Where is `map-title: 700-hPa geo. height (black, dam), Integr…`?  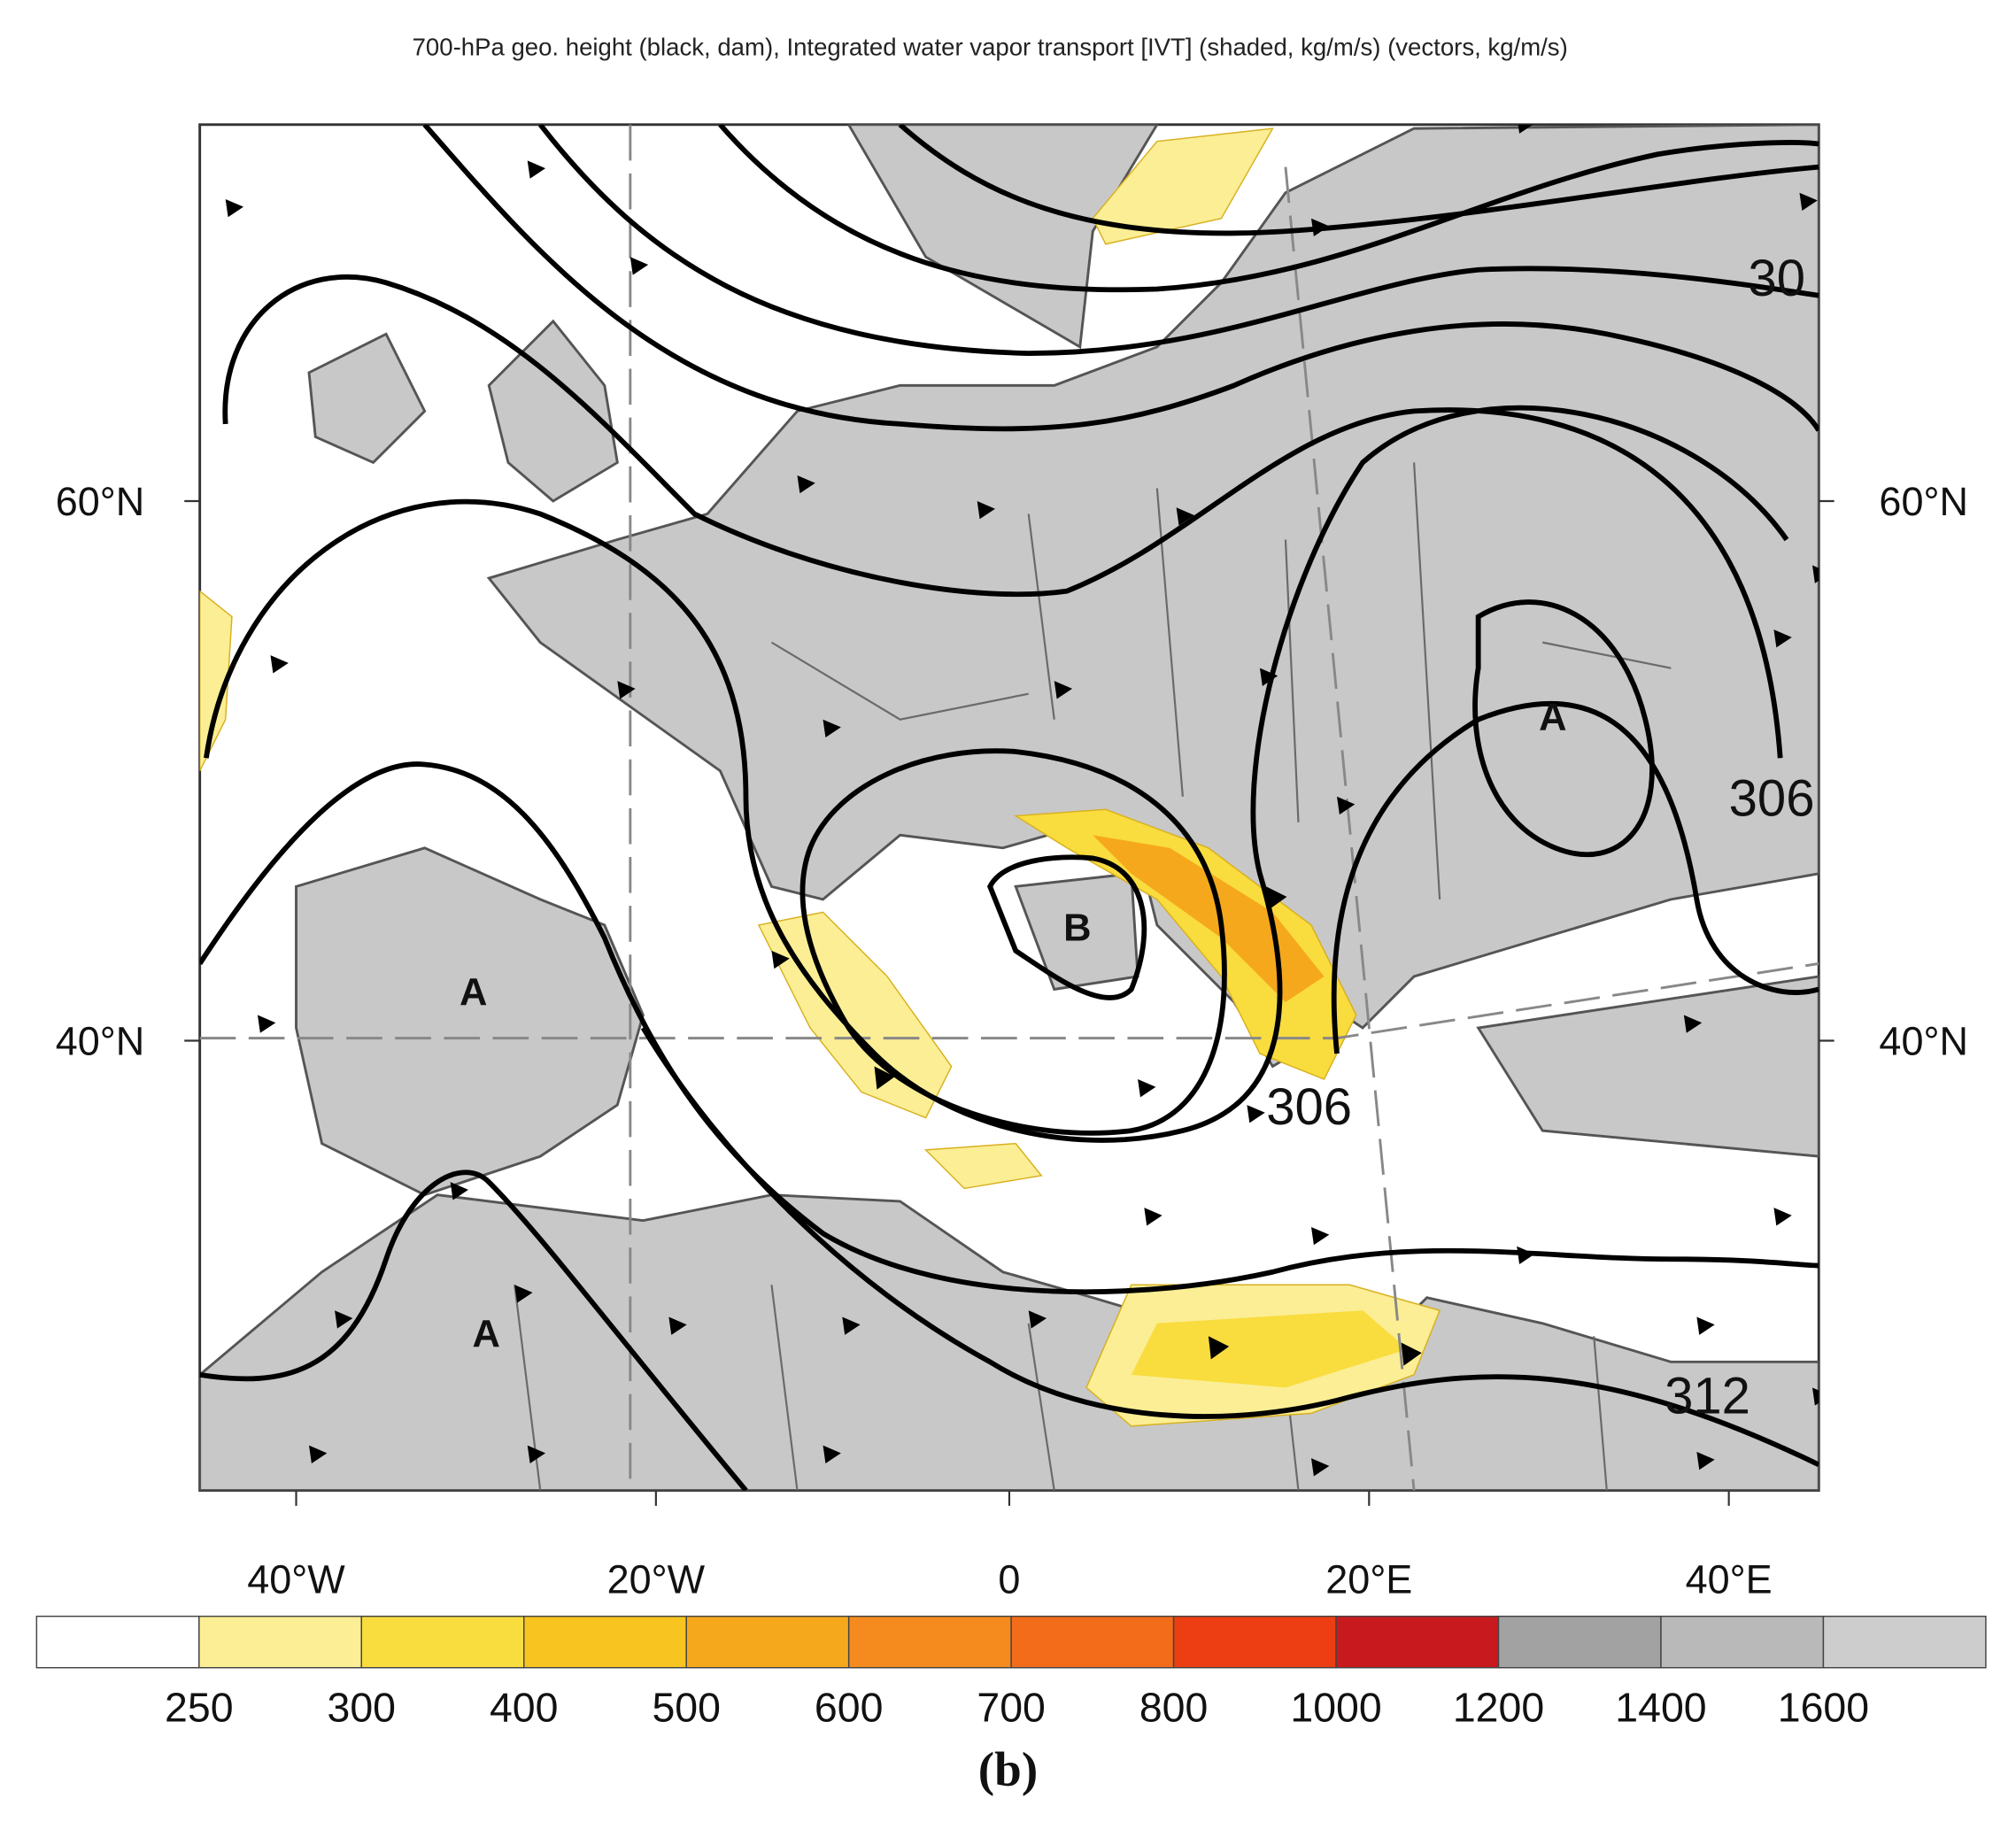 map-title: 700-hPa geo. height (black, dam), Integr… is located at coordinates (990, 46).